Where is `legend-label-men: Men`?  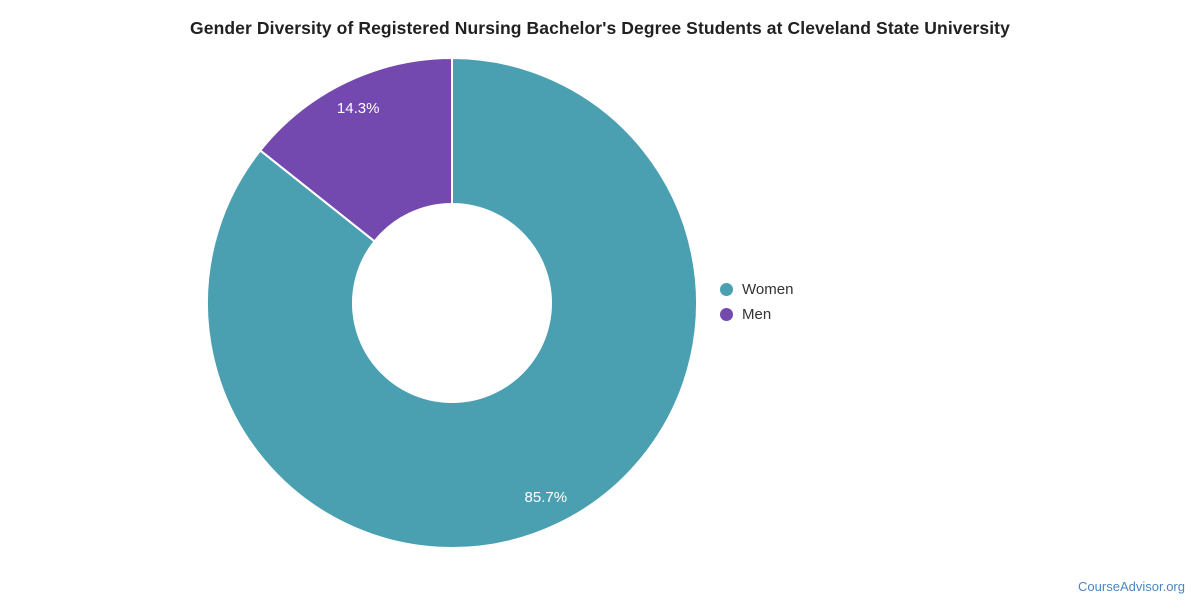 legend-label-men: Men is located at coordinates (757, 314).